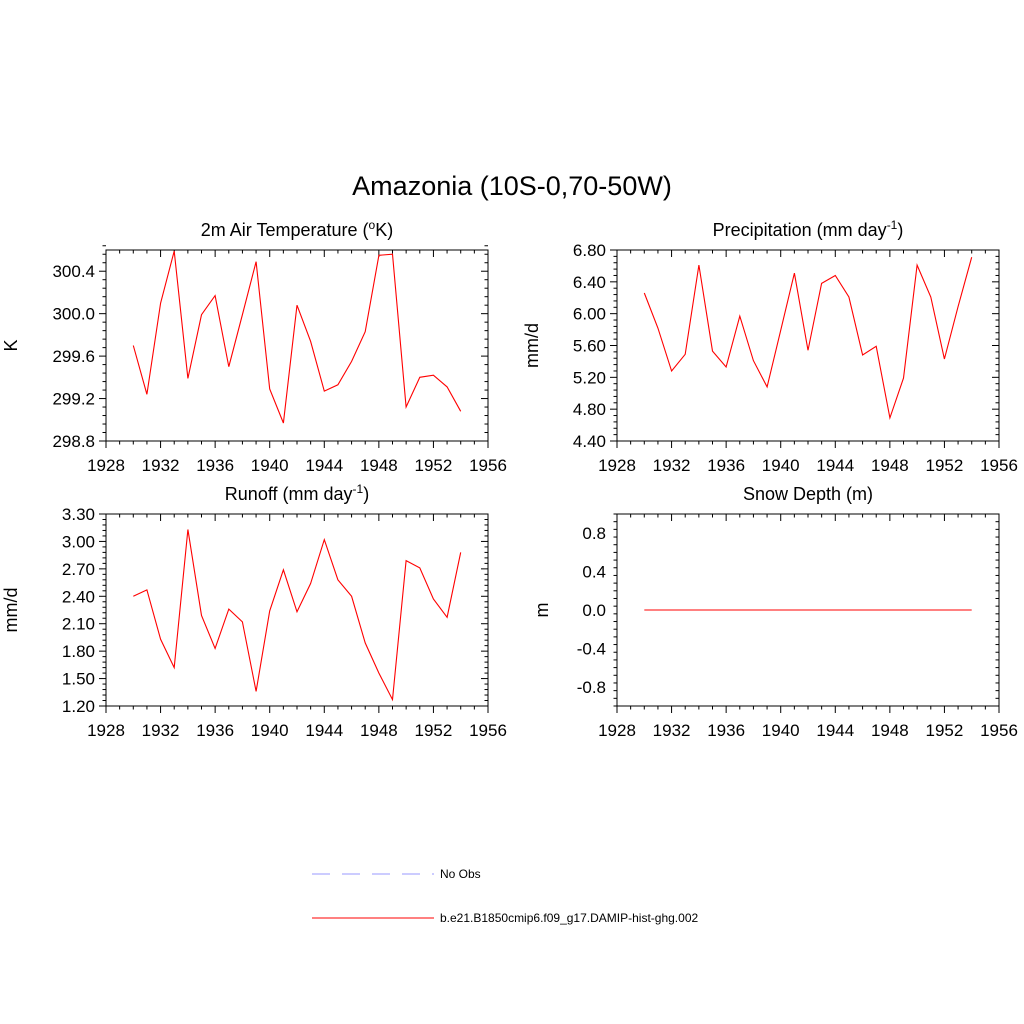 The height and width of the screenshot is (1024, 1024). Describe the element at coordinates (589, 441) in the screenshot. I see `precipitation-y-tick-label: 4.40` at that location.